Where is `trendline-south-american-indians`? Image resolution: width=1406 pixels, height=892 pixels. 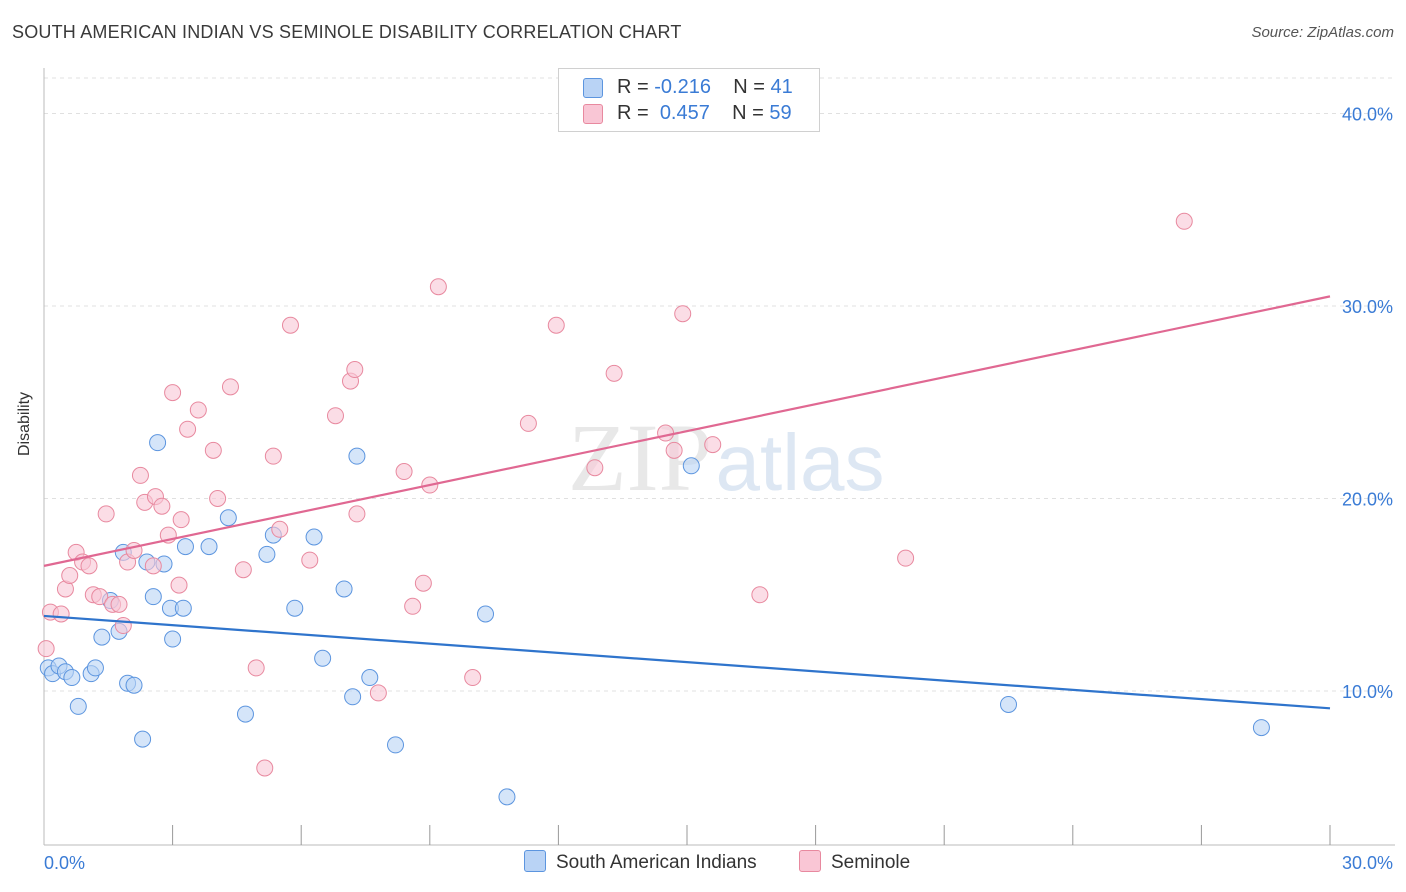
trendline-south-american-indians is located at coordinates (687, 662).